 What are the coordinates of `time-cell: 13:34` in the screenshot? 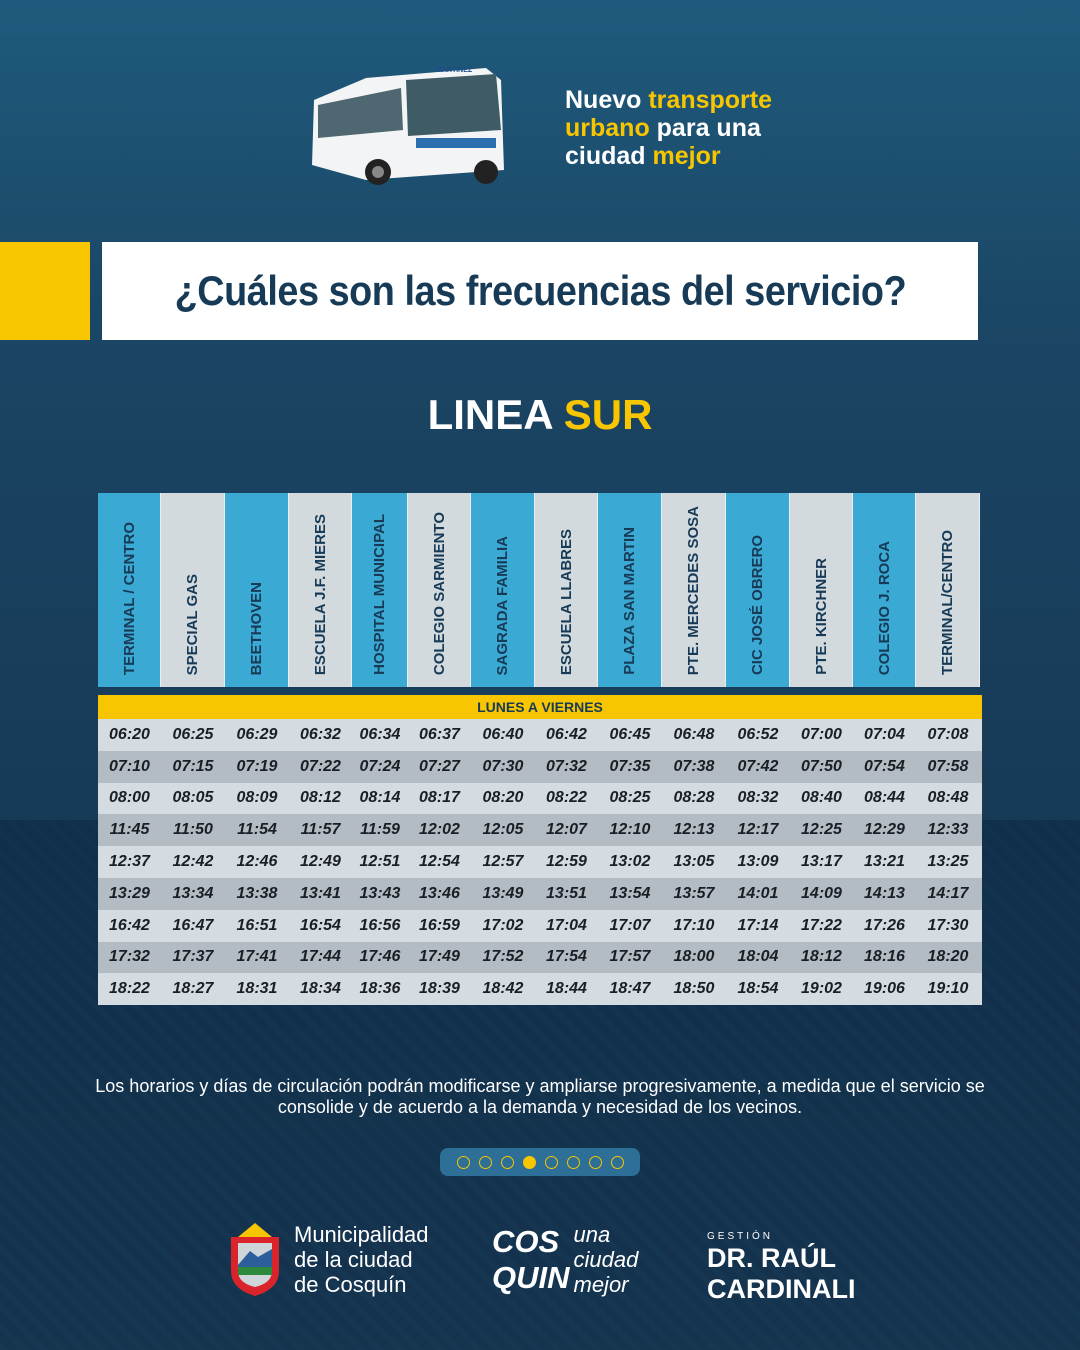 It's located at (193, 893).